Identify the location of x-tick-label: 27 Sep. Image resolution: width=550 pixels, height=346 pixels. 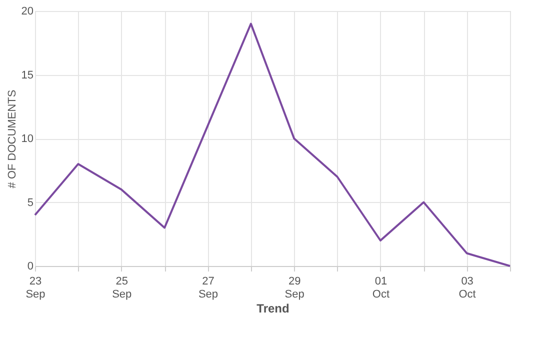
(208, 288).